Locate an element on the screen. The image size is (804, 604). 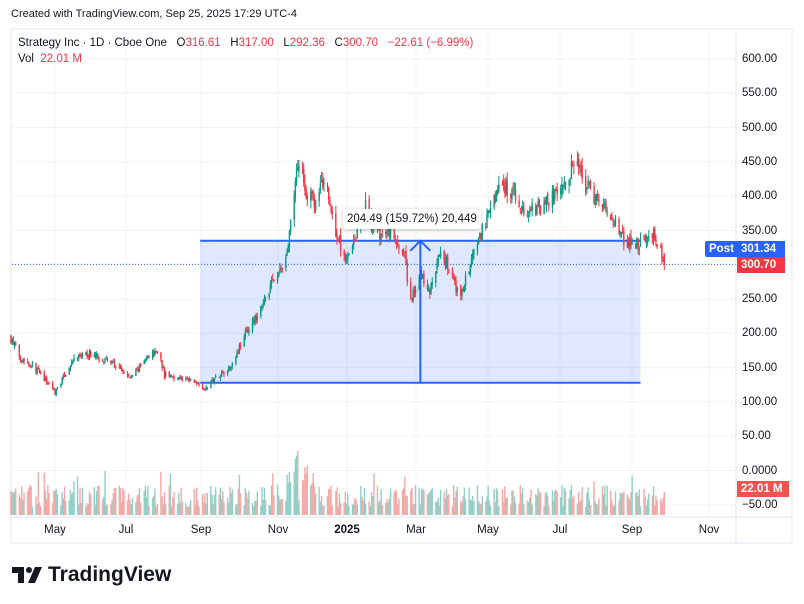
price-scale-label: 0.0000 is located at coordinates (760, 470).